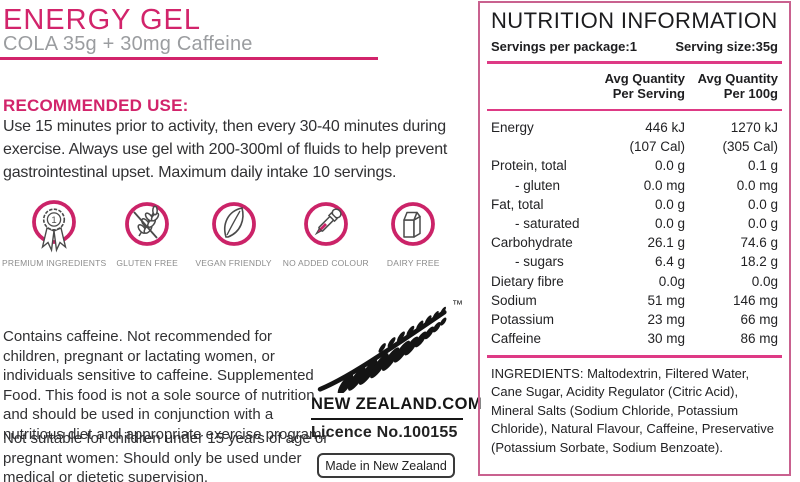  What do you see at coordinates (384, 432) in the screenshot?
I see `licence-number: Licence No.100155` at bounding box center [384, 432].